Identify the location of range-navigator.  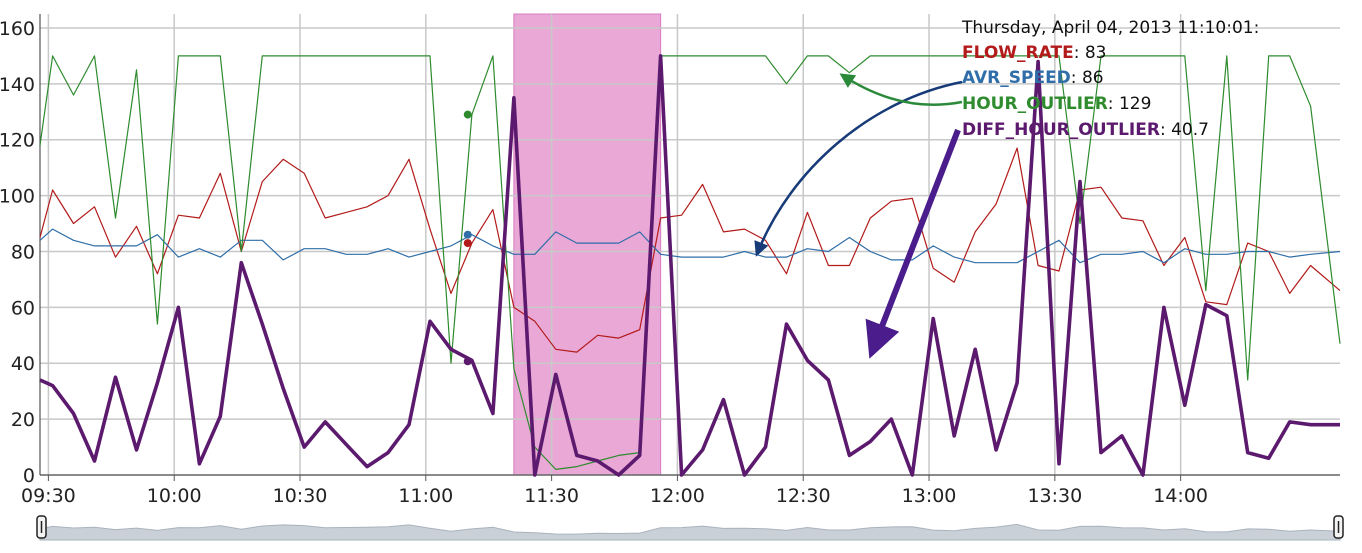
(690, 528).